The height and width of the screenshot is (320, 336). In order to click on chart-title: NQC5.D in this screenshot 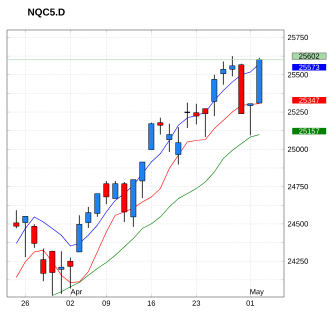, I will do `click(46, 13)`.